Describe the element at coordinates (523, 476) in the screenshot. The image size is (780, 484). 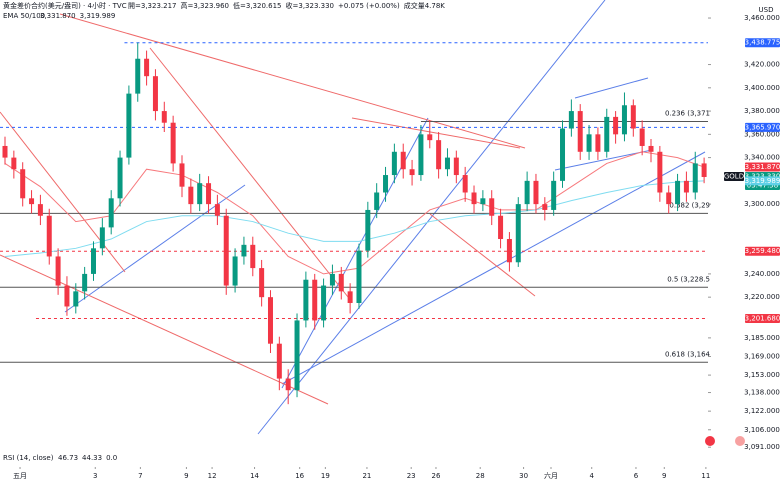
I see `x-tick-label: 30` at that location.